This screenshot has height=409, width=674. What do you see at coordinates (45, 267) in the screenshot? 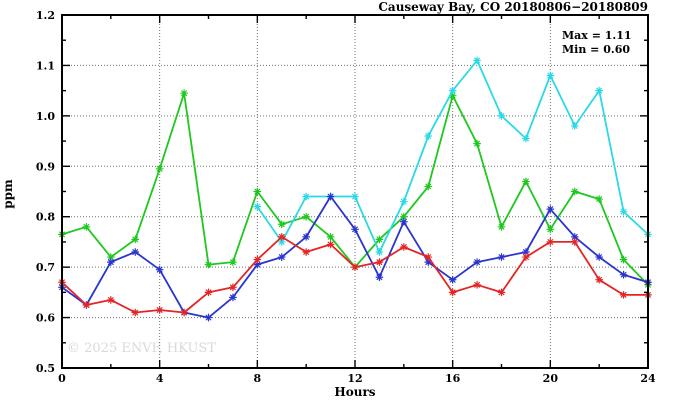
I see `y-tick-label: 0.7` at bounding box center [45, 267].